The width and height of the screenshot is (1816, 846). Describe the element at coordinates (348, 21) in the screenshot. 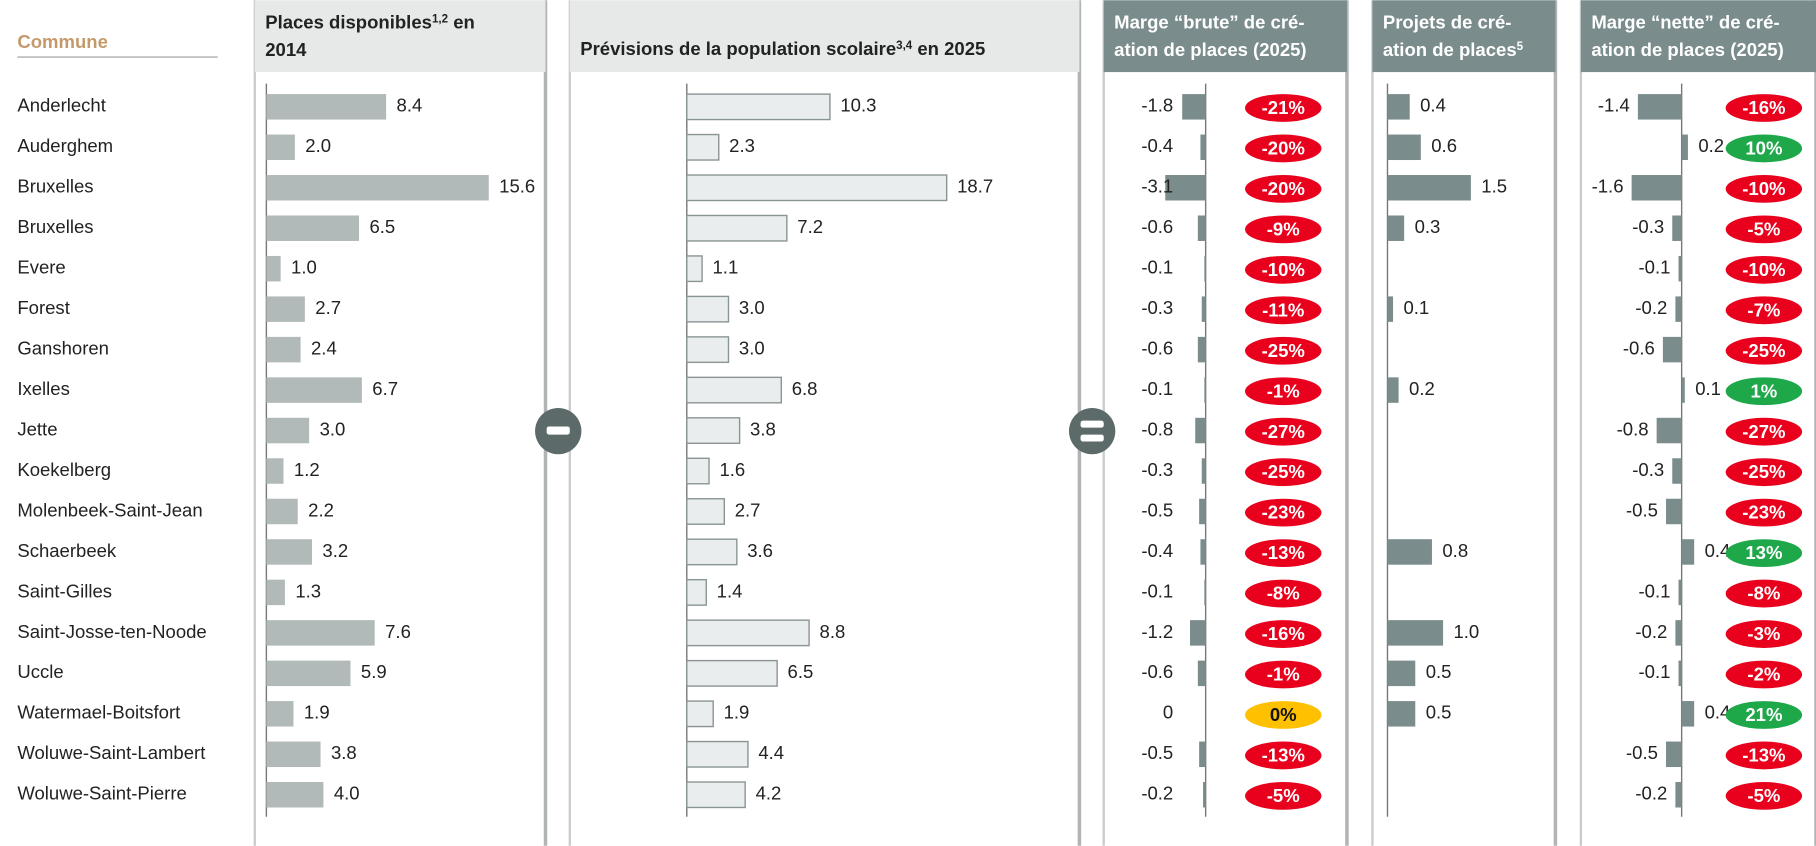

I see `title-text: Places disponibles` at that location.